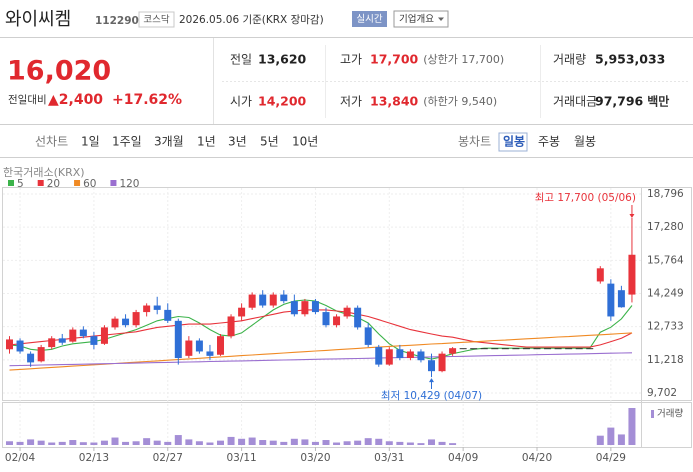 The width and height of the screenshot is (693, 472). What do you see at coordinates (460, 101) in the screenshot?
I see `stat-note: (하한가 9,540)` at bounding box center [460, 101].